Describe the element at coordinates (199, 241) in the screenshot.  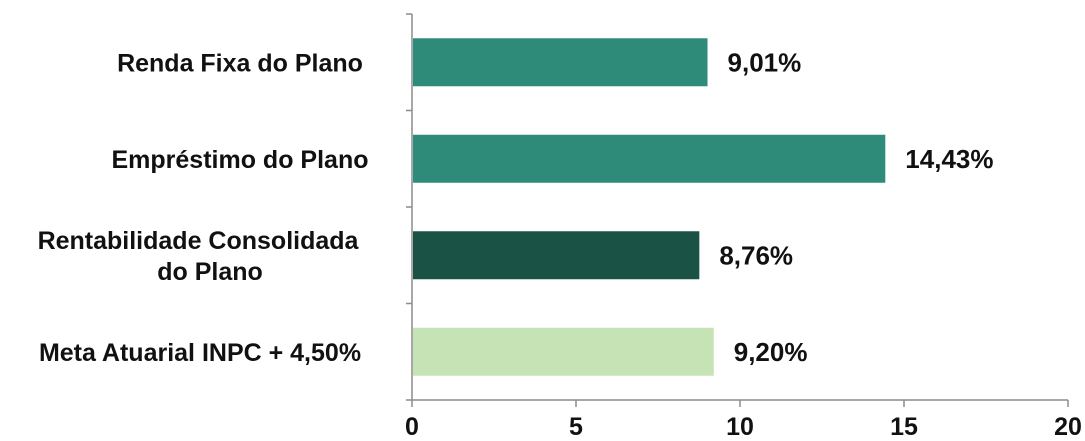
I see `category-label-line: Rentabilidade Consolidada` at that location.